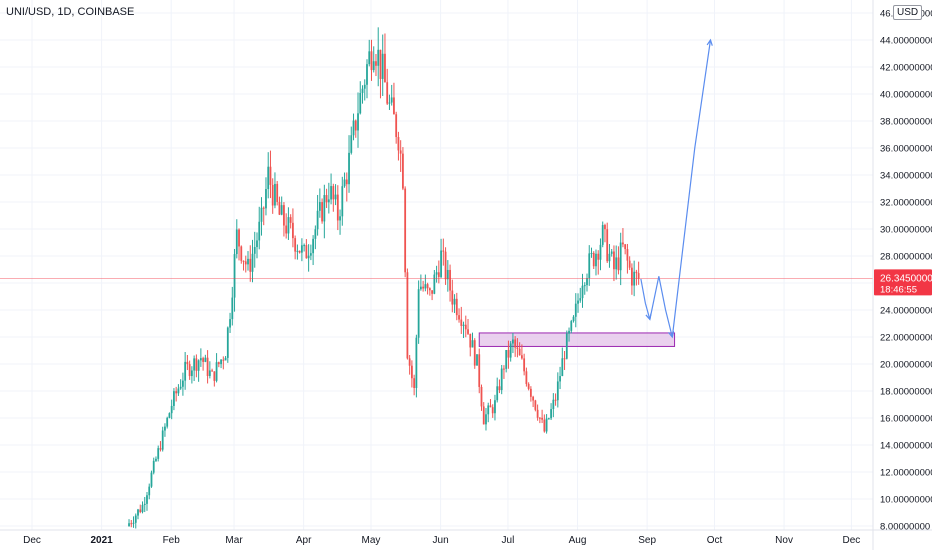 The width and height of the screenshot is (932, 550). I want to click on price-tick-label: 18.00000000, so click(906, 392).